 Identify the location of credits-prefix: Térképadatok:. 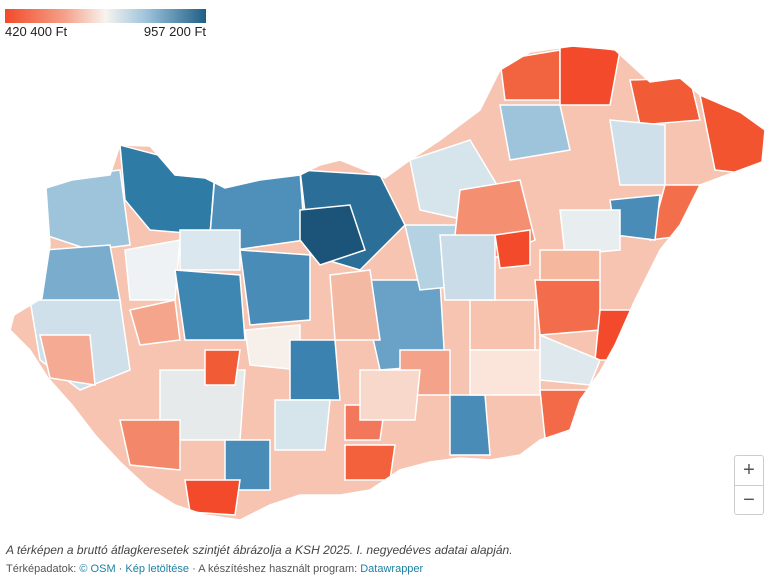
(41, 569).